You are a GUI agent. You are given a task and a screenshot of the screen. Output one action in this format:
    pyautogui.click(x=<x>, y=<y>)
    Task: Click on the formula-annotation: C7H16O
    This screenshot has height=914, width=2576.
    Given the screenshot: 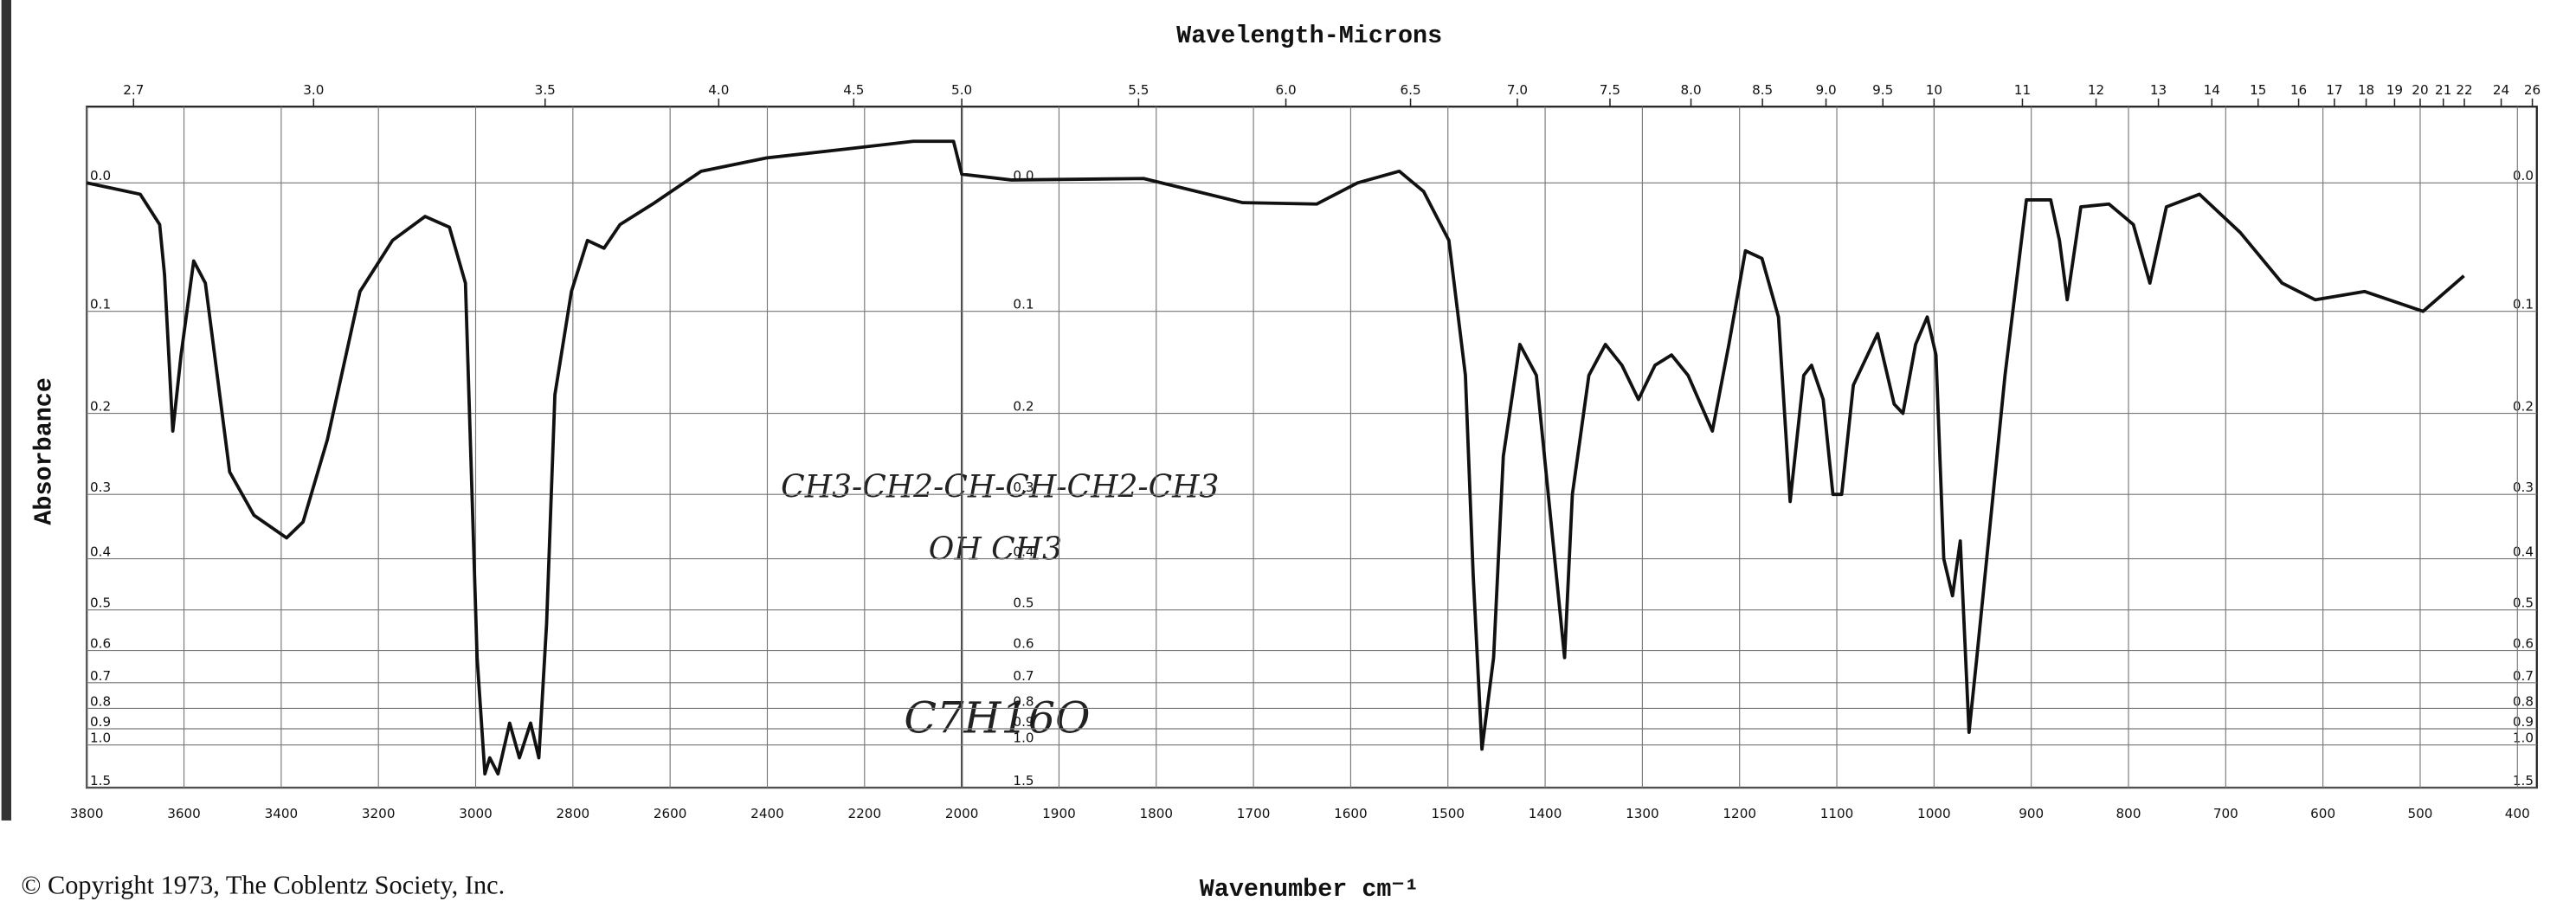 What is the action you would take?
    pyautogui.click(x=997, y=718)
    